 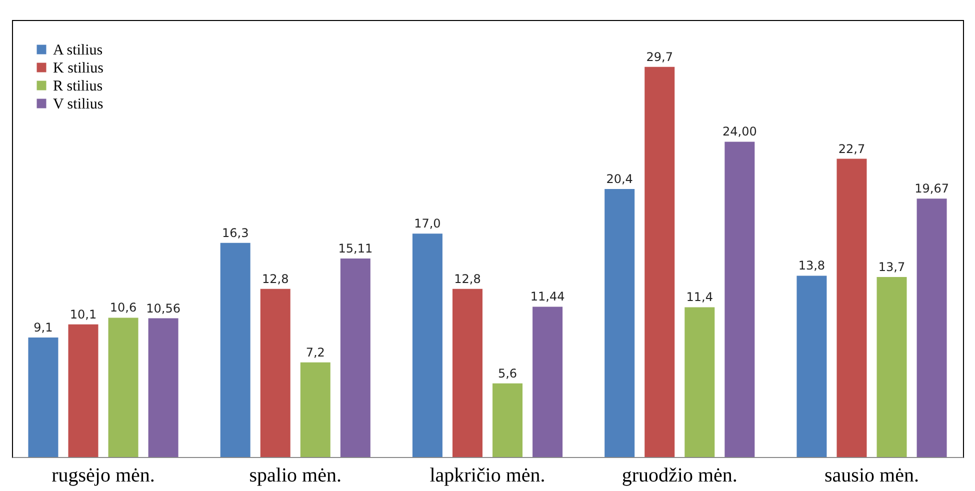 What do you see at coordinates (78, 50) in the screenshot?
I see `legend-label: A stilius` at bounding box center [78, 50].